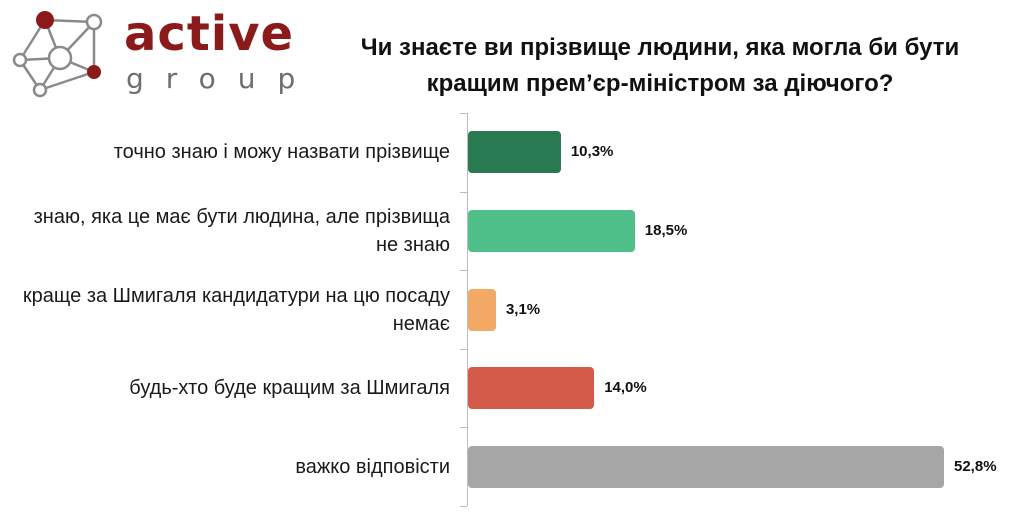  Describe the element at coordinates (372, 466) in the screenshot. I see `category-label: важко відповісти` at that location.